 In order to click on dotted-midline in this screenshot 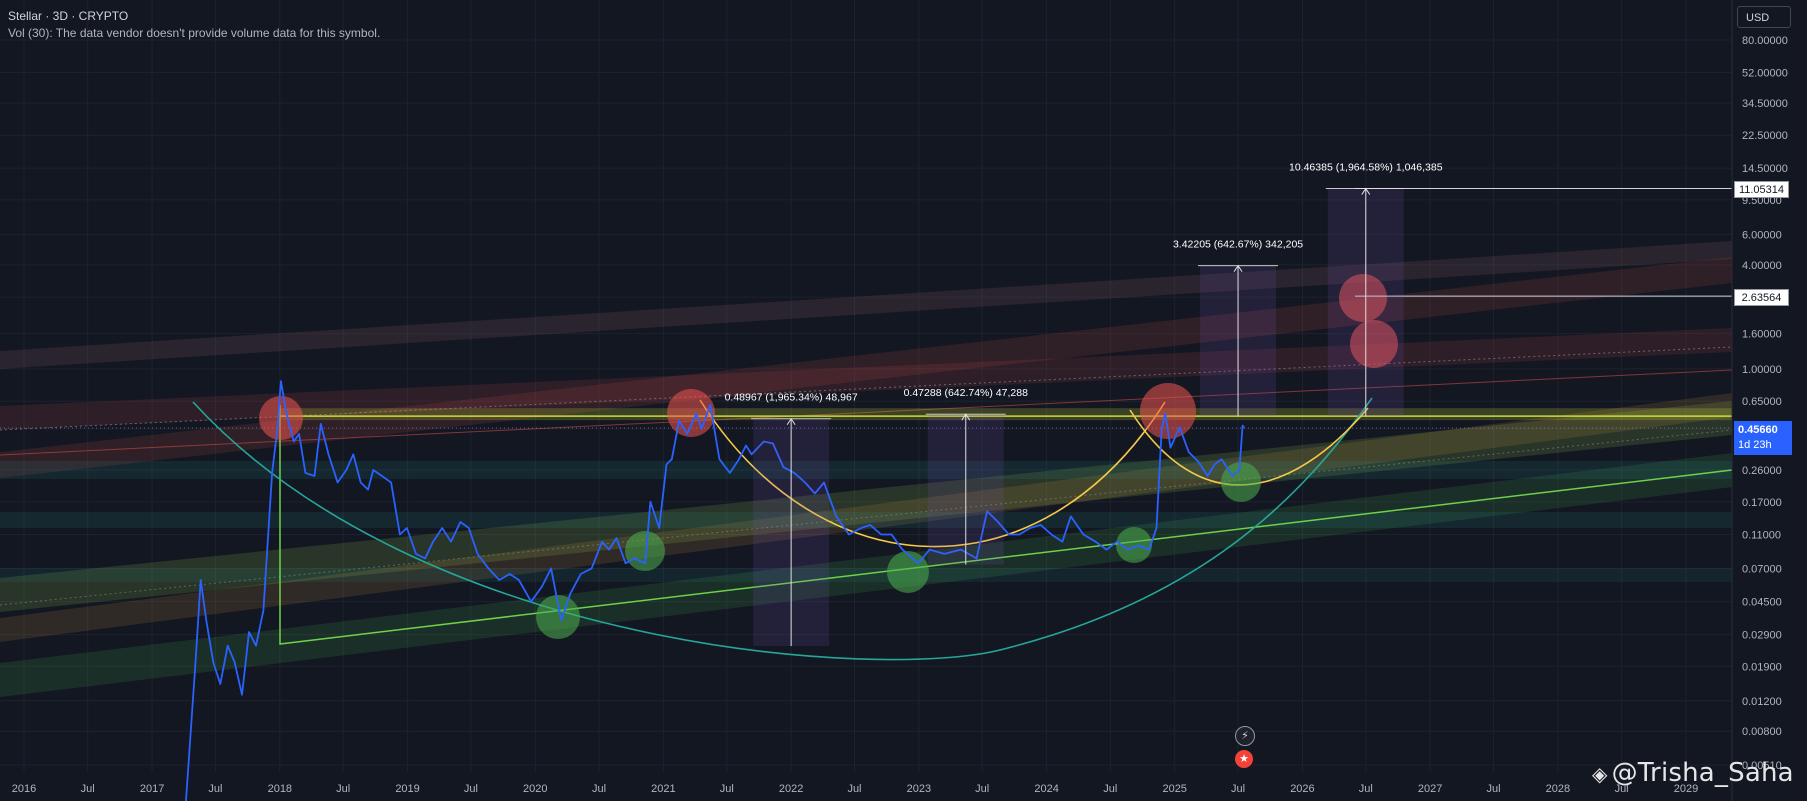, I will do `click(866, 388)`.